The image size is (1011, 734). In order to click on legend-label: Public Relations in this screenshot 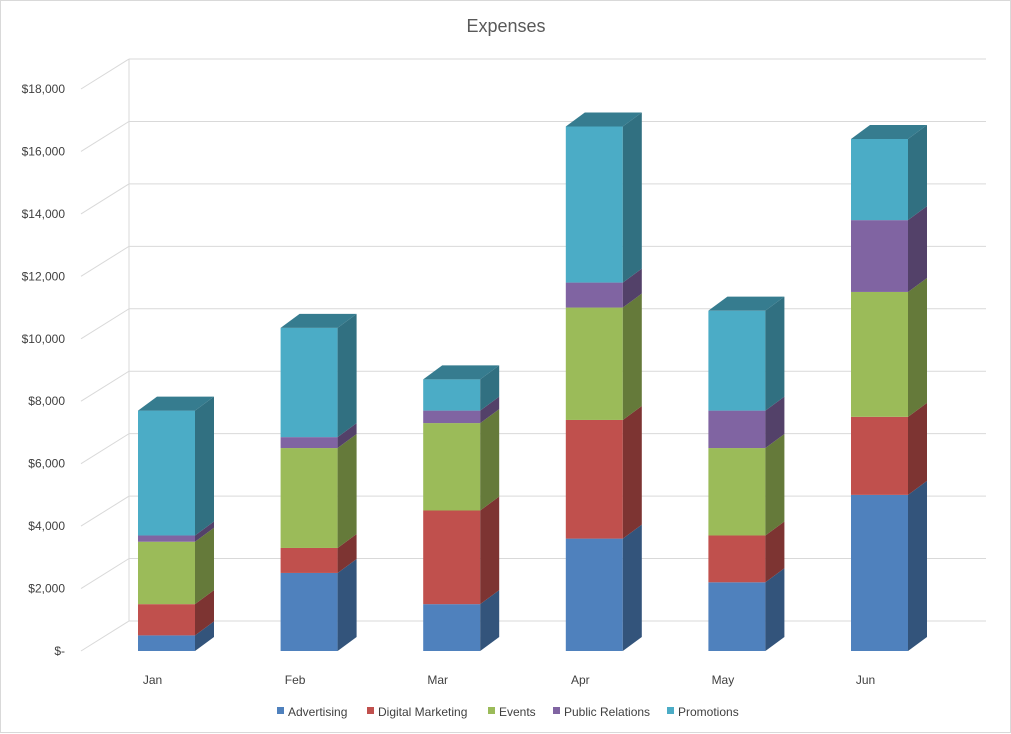, I will do `click(607, 712)`.